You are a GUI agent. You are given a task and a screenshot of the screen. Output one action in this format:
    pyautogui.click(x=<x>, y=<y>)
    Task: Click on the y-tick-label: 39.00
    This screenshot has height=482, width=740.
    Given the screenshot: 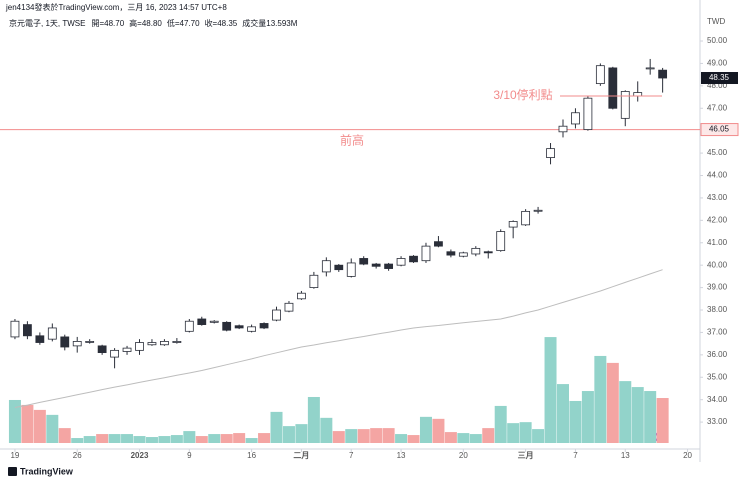 What is the action you would take?
    pyautogui.click(x=717, y=287)
    